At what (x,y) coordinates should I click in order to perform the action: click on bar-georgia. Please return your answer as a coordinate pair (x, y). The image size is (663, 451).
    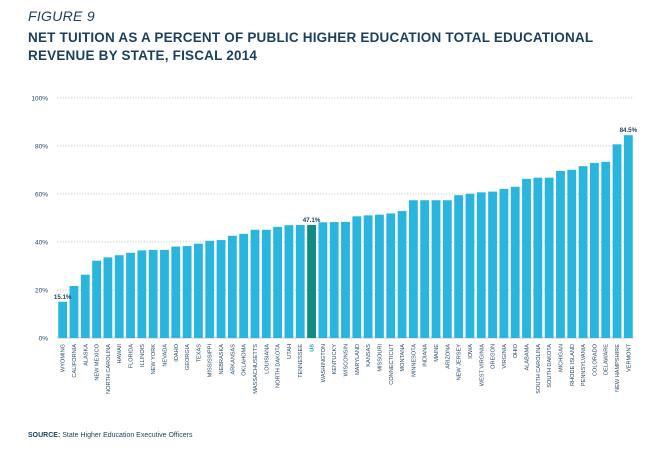
    Looking at the image, I should click on (187, 292).